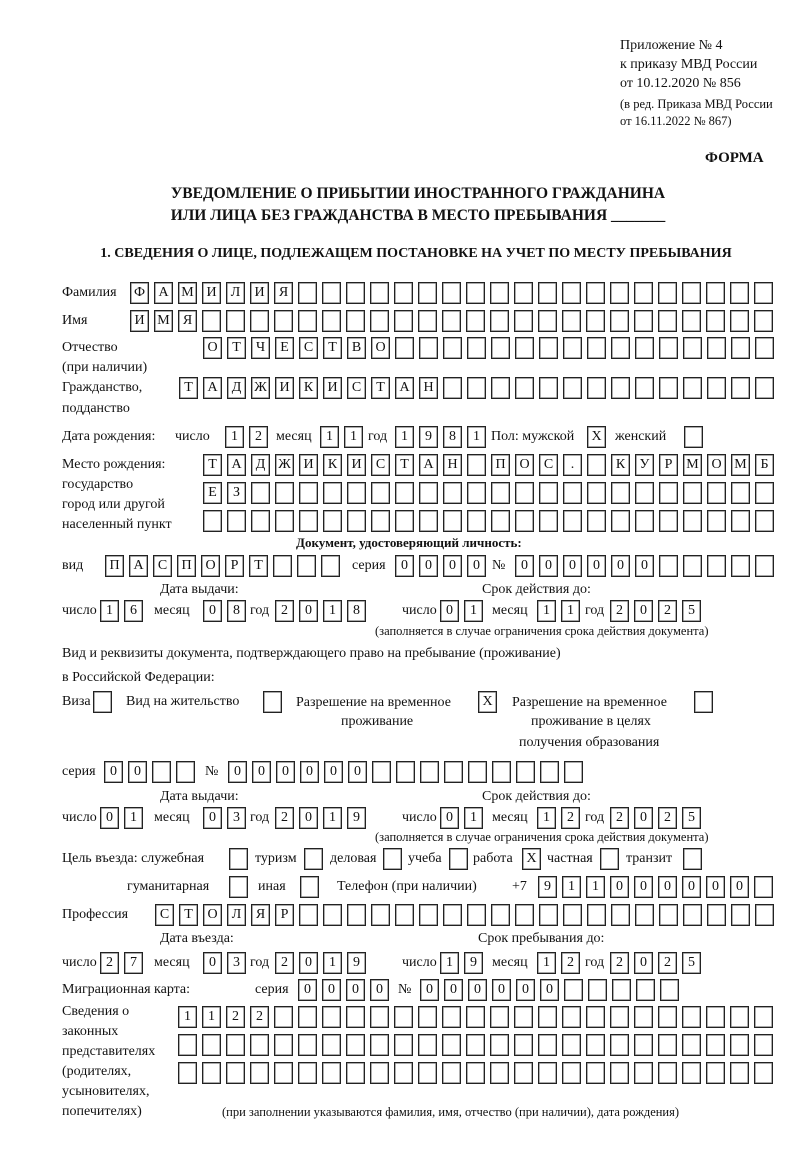  I want to click on char-box: 8, so click(236, 611).